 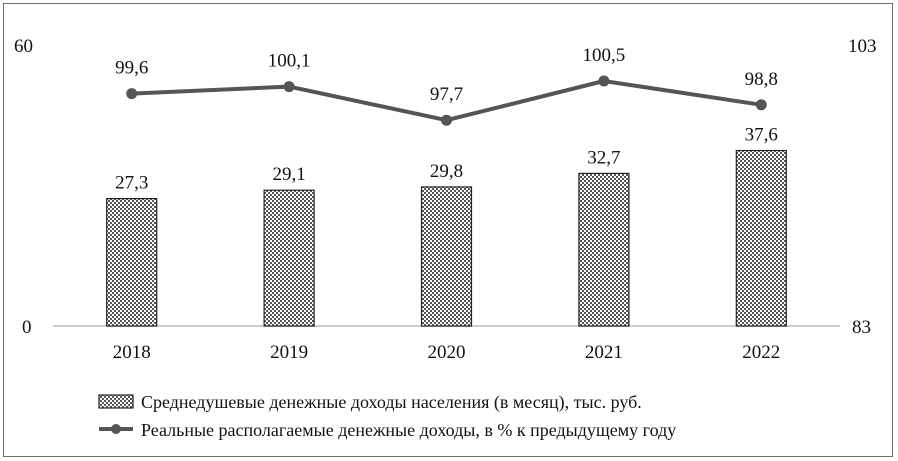 I want to click on bar-2020, so click(x=446, y=256).